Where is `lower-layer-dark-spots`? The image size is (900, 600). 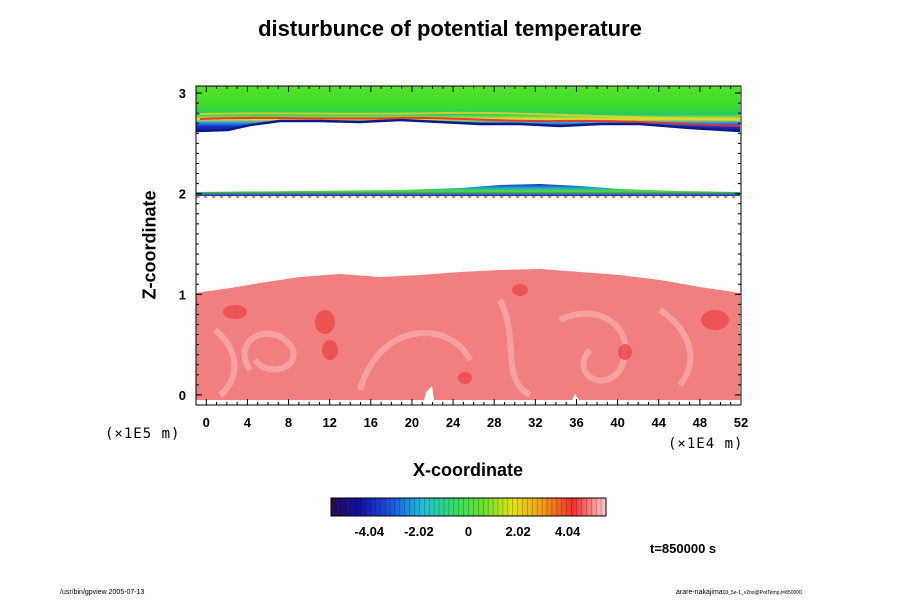
lower-layer-dark-spots is located at coordinates (476, 334).